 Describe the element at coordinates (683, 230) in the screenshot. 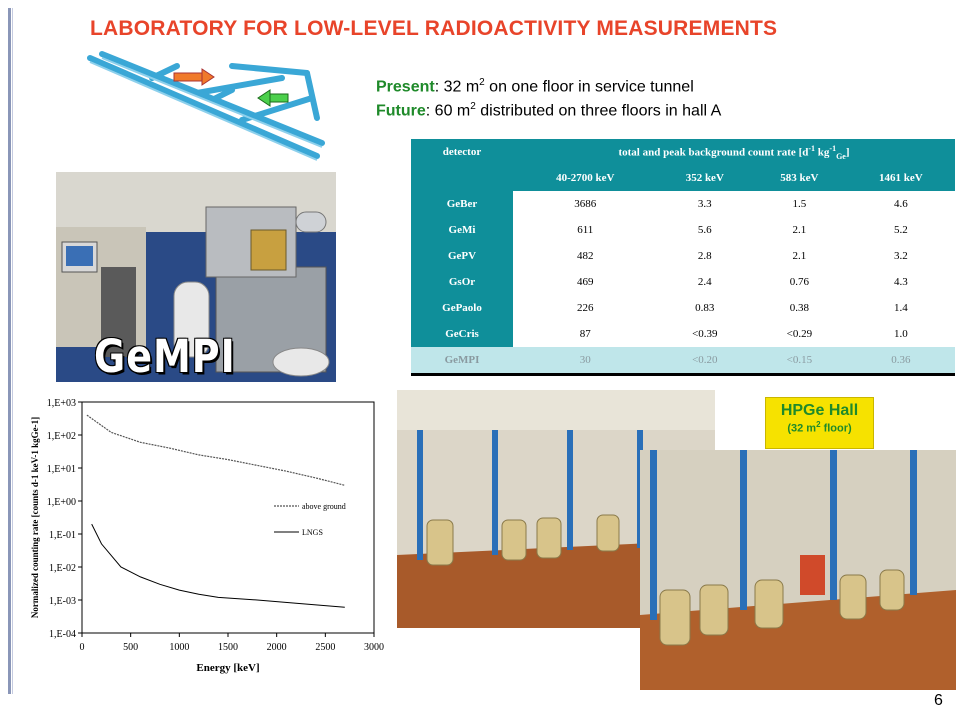

I see `table-row: GeMi 611 5.6 2.1 5.2` at that location.